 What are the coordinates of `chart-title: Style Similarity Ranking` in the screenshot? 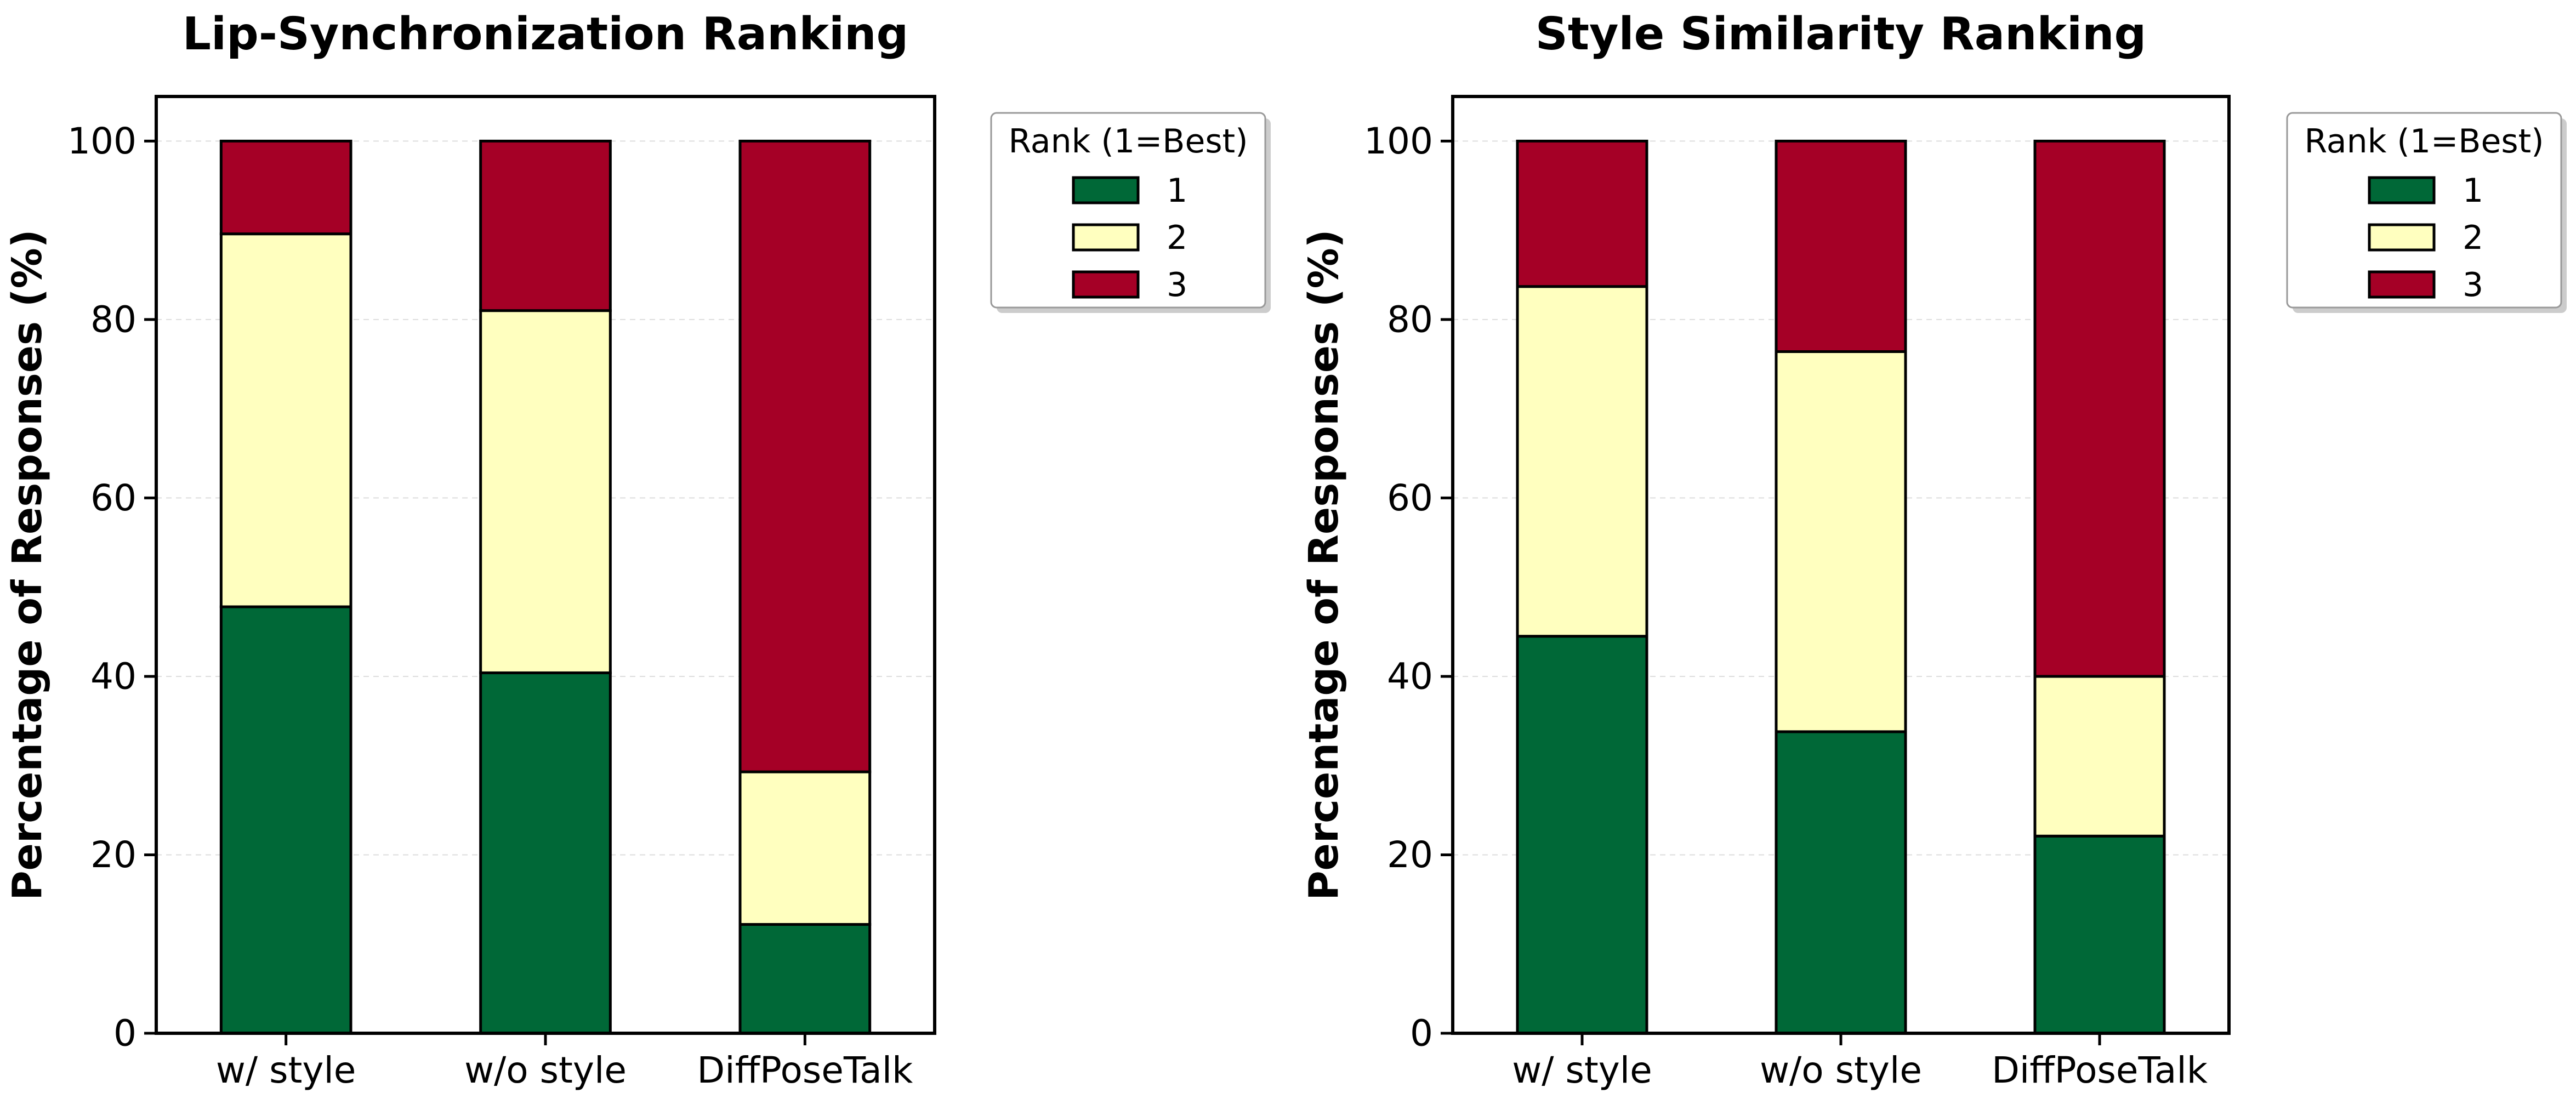 It's located at (1841, 34).